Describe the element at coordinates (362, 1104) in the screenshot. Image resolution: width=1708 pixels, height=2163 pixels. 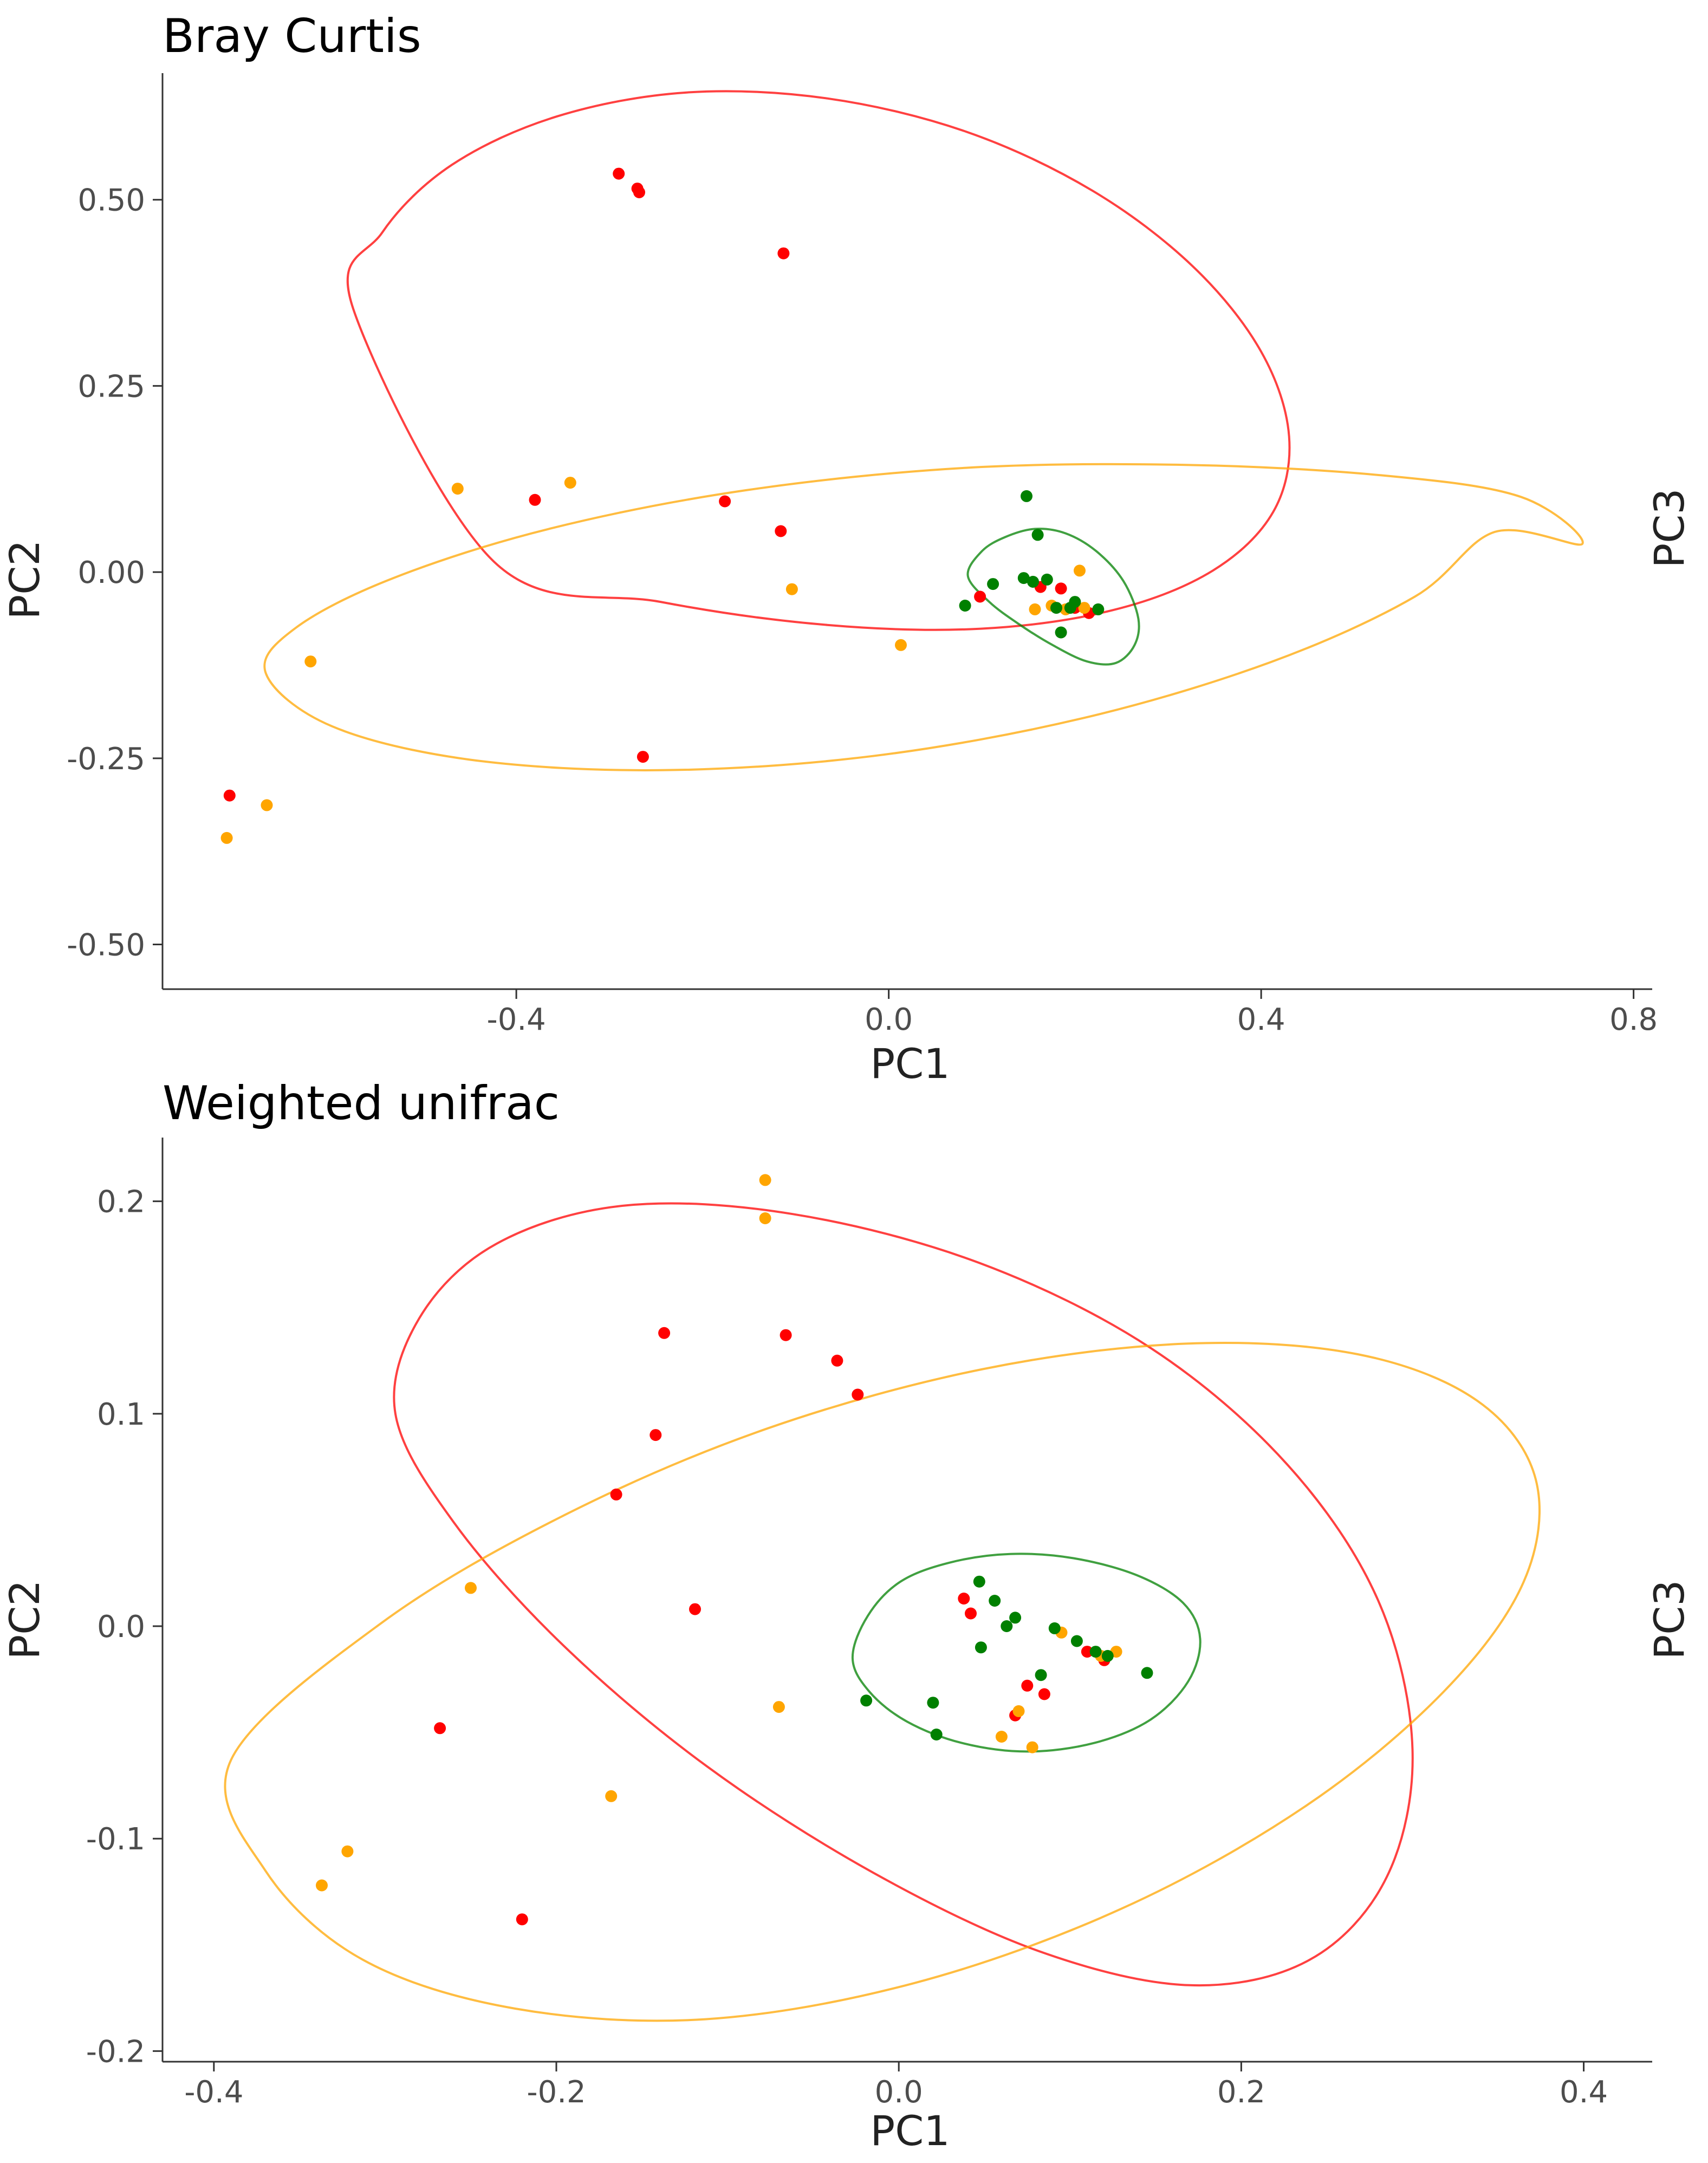
I see `chart-title: Weighted unifrac` at that location.